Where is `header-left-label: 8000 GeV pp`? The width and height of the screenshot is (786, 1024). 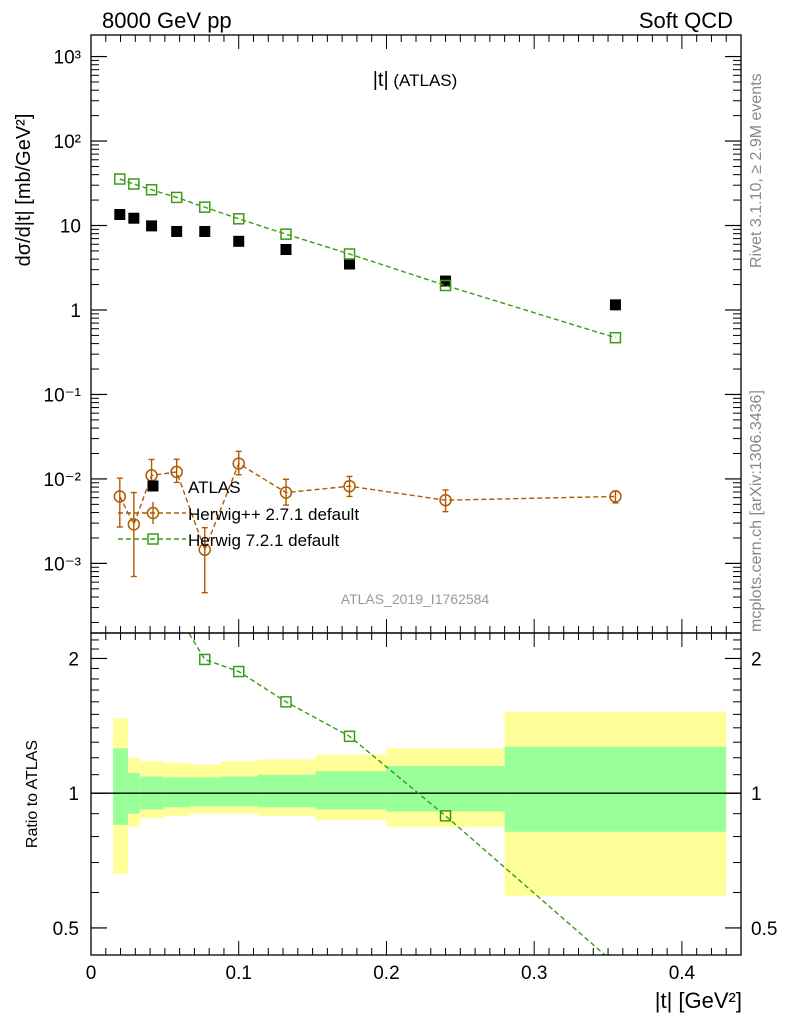 header-left-label: 8000 GeV pp is located at coordinates (167, 20).